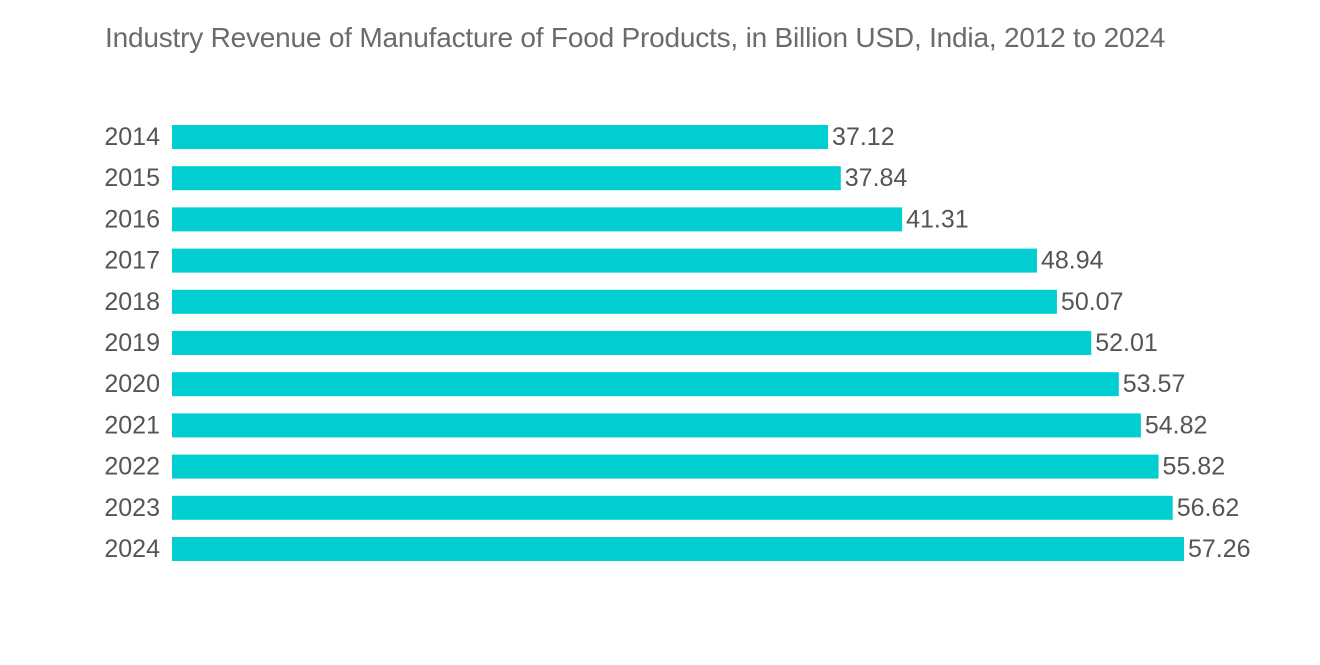  Describe the element at coordinates (132, 384) in the screenshot. I see `y-tick-label: 2020` at that location.